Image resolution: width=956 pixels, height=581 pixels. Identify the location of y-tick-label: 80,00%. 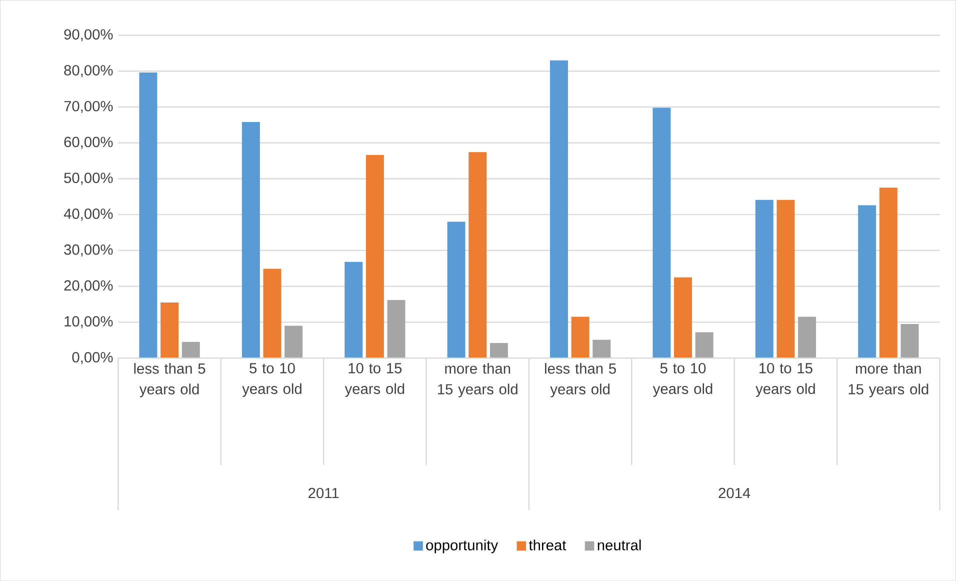
(88, 71).